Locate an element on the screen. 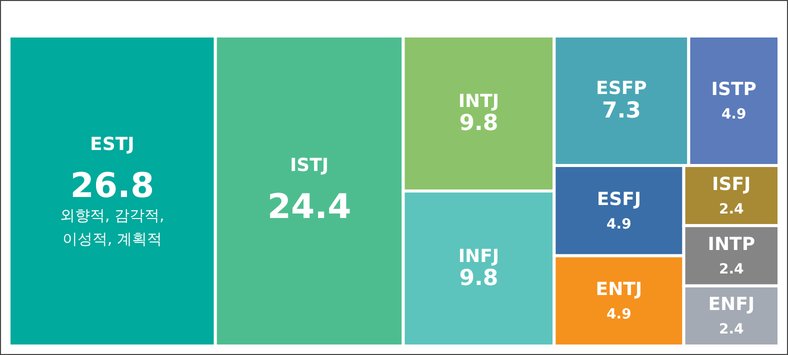 The height and width of the screenshot is (355, 788). category-label: INTP is located at coordinates (732, 245).